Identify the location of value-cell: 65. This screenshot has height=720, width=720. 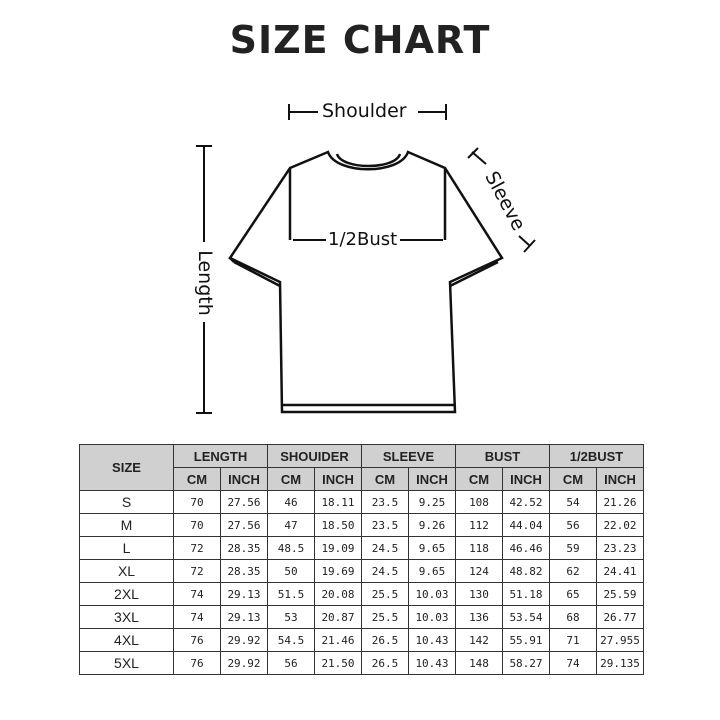
(573, 594).